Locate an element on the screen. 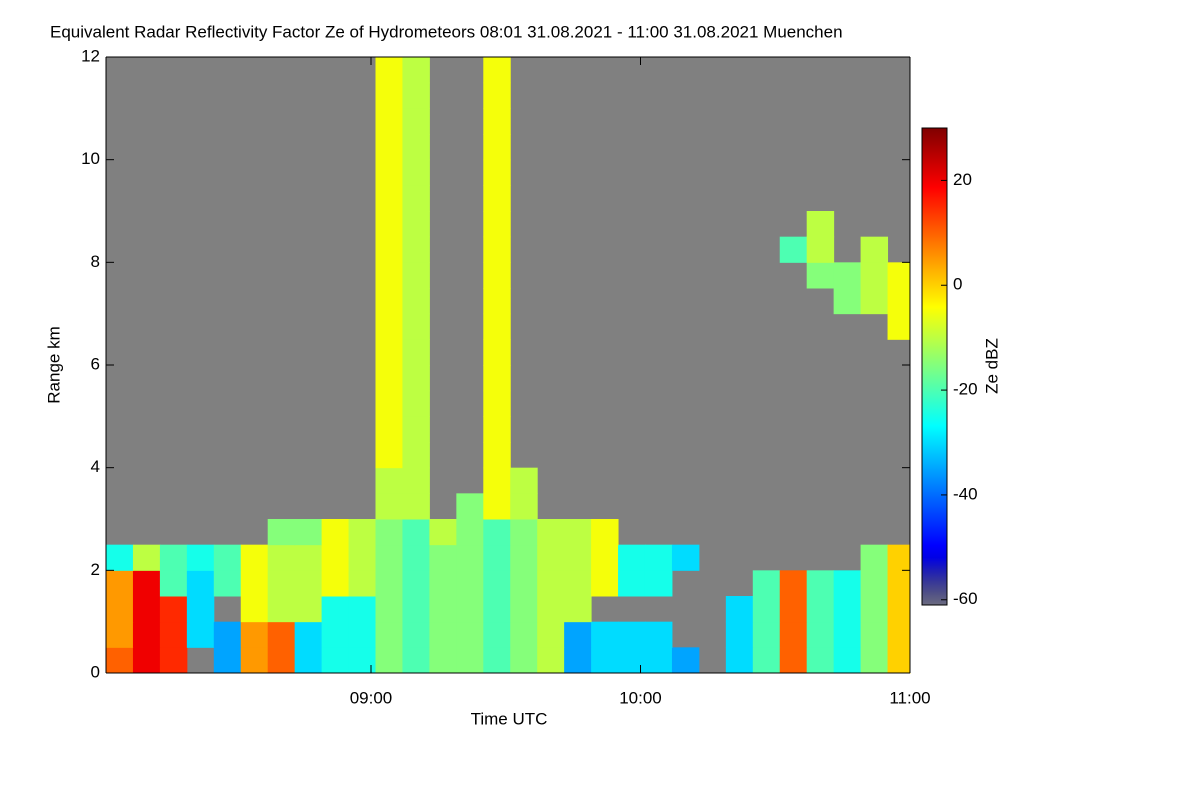 This screenshot has width=1200, height=800. y-tick-label: 12 is located at coordinates (90, 55).